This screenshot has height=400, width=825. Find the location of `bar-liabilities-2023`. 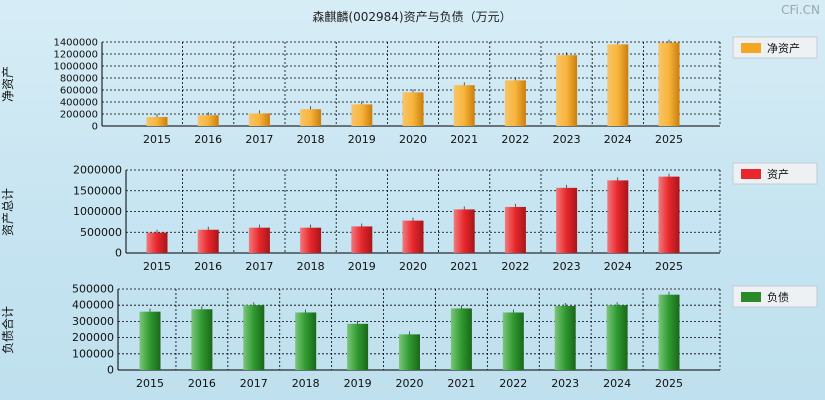

bar-liabilities-2023 is located at coordinates (565, 338).